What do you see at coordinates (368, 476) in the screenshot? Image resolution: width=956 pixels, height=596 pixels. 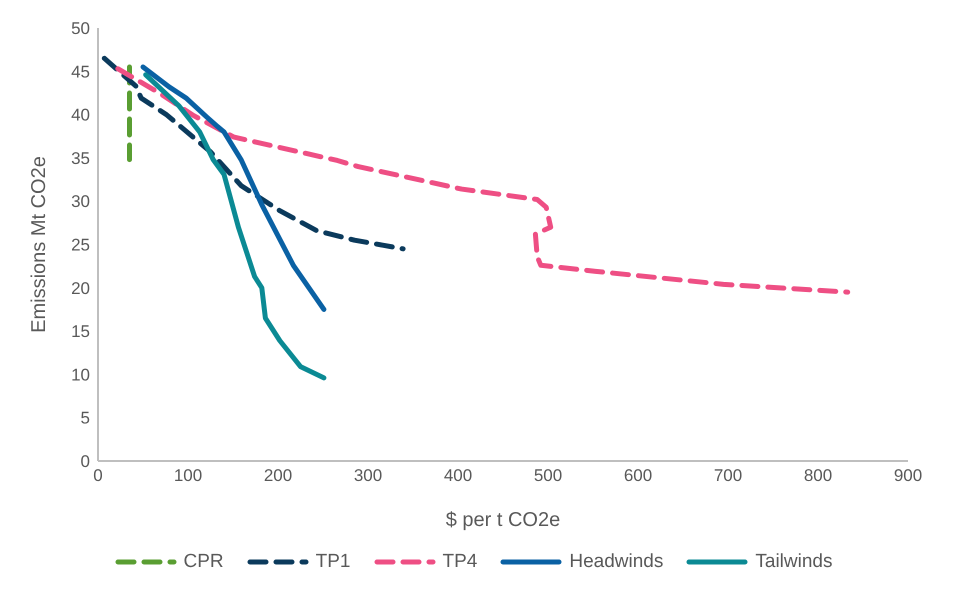 I see `x-tick-label: 300` at bounding box center [368, 476].